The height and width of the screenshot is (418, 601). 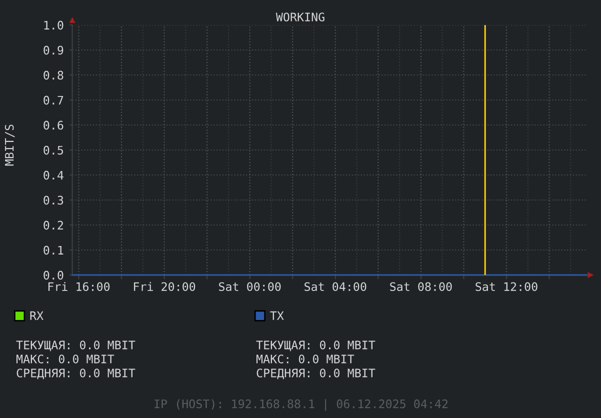 What do you see at coordinates (9, 145) in the screenshot?
I see `y-axis-title: MBIT/S` at bounding box center [9, 145].